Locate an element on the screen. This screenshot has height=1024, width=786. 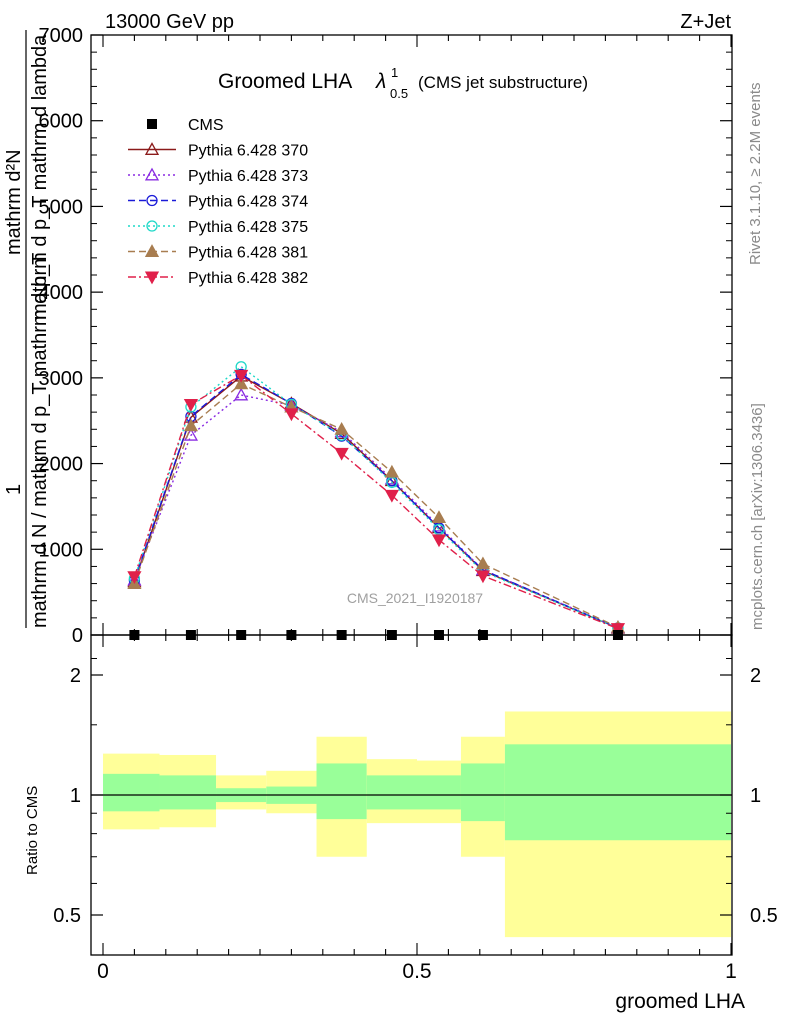
legend-item: Pythia 6.428 381 is located at coordinates (218, 253).